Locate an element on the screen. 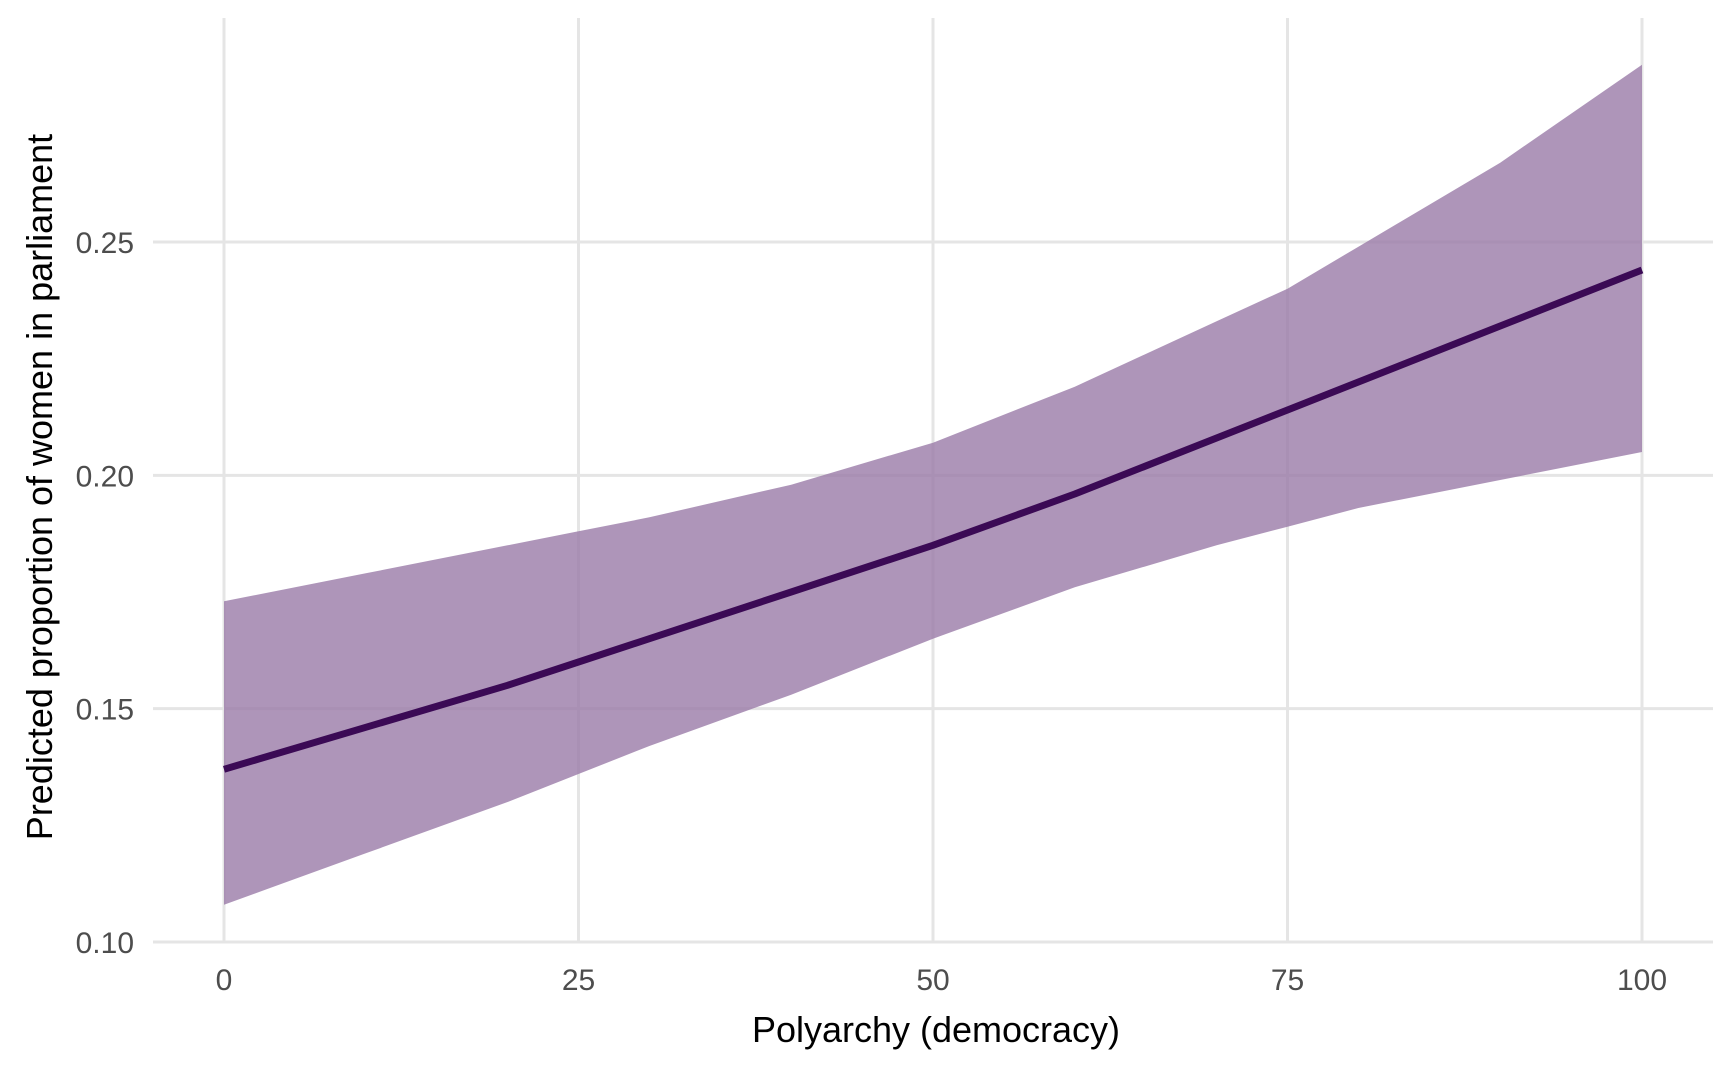 The width and height of the screenshot is (1728, 1067). x-tick-labels: 0 25 50 75 100 is located at coordinates (941, 980).